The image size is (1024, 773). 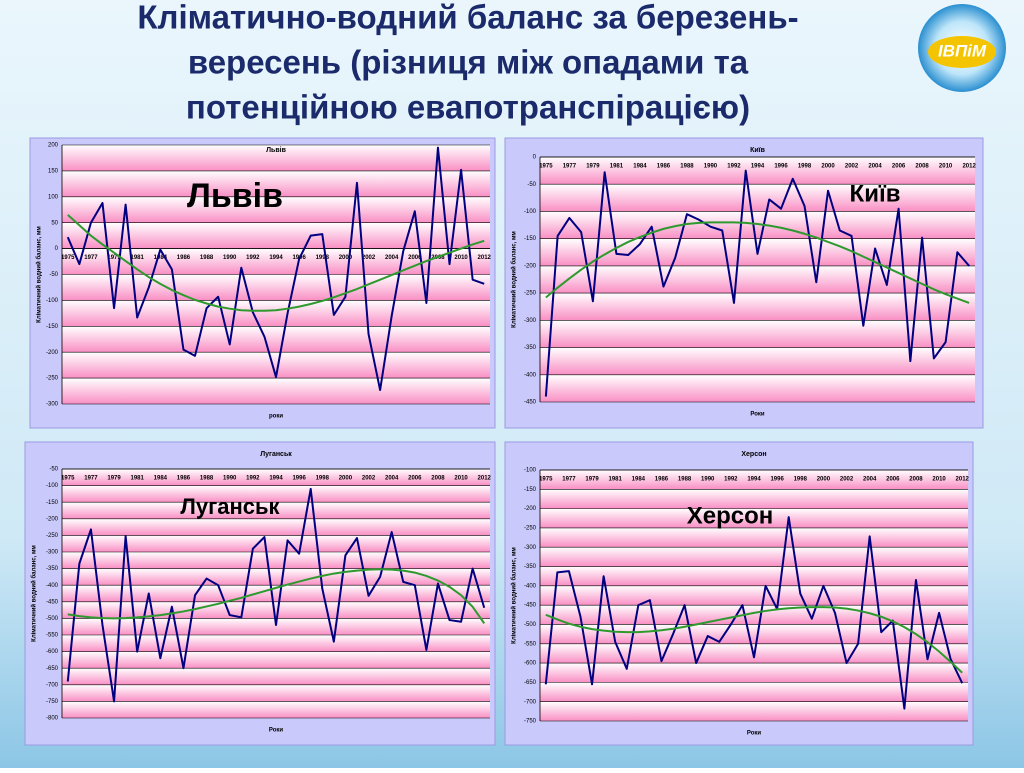 What do you see at coordinates (52, 636) in the screenshot?
I see `y-tick-label: -550` at bounding box center [52, 636].